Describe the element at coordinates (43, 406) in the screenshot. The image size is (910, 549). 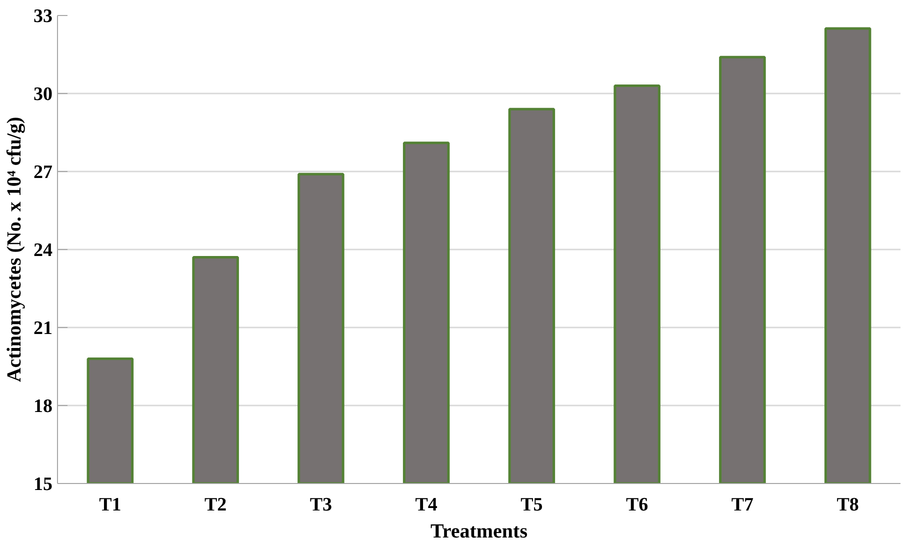
I see `y-tick-label: 18` at that location.